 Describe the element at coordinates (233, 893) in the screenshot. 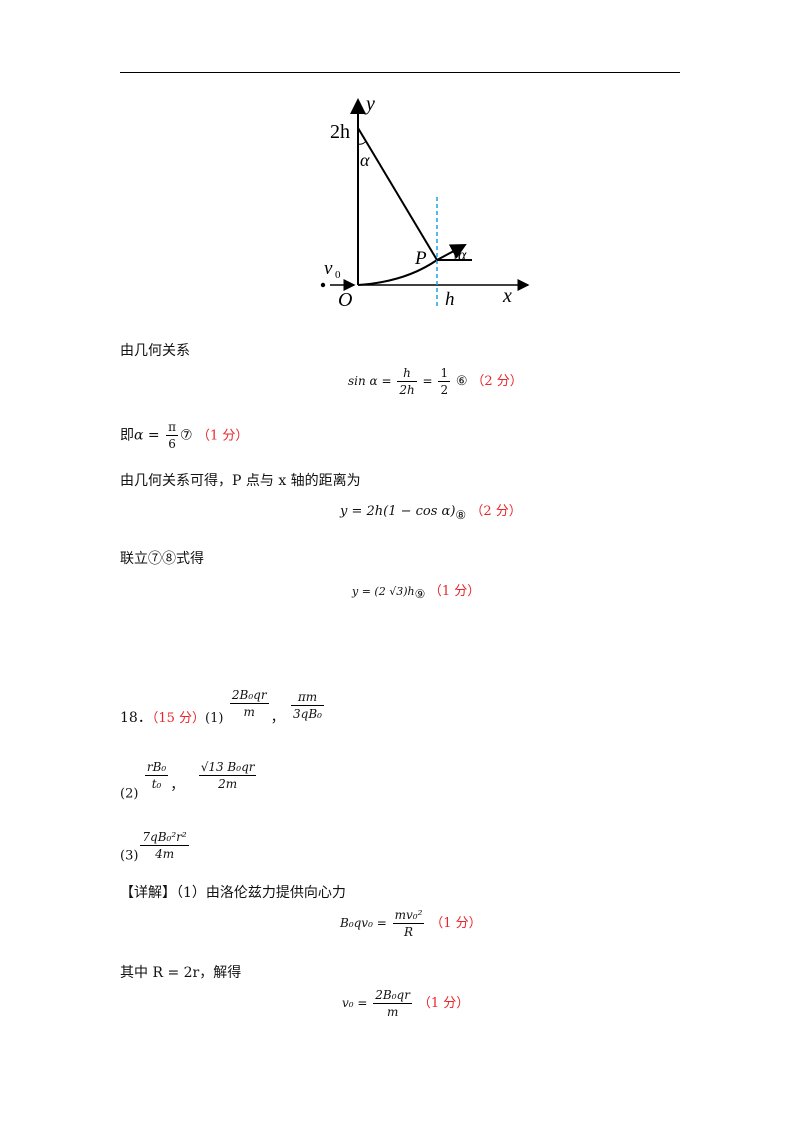

I see `q18-detail: 【详解】（1）由洛伦兹力提供向心力` at that location.